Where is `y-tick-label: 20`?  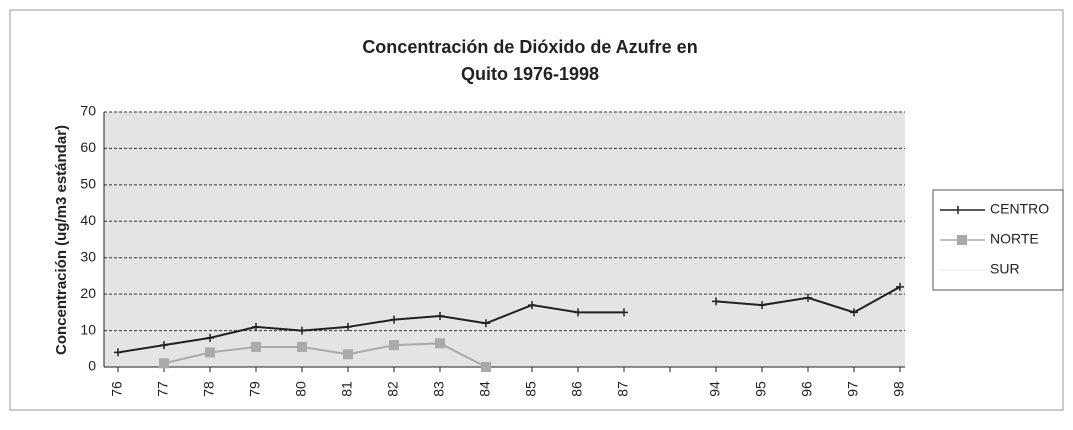
y-tick-label: 20 is located at coordinates (88, 293).